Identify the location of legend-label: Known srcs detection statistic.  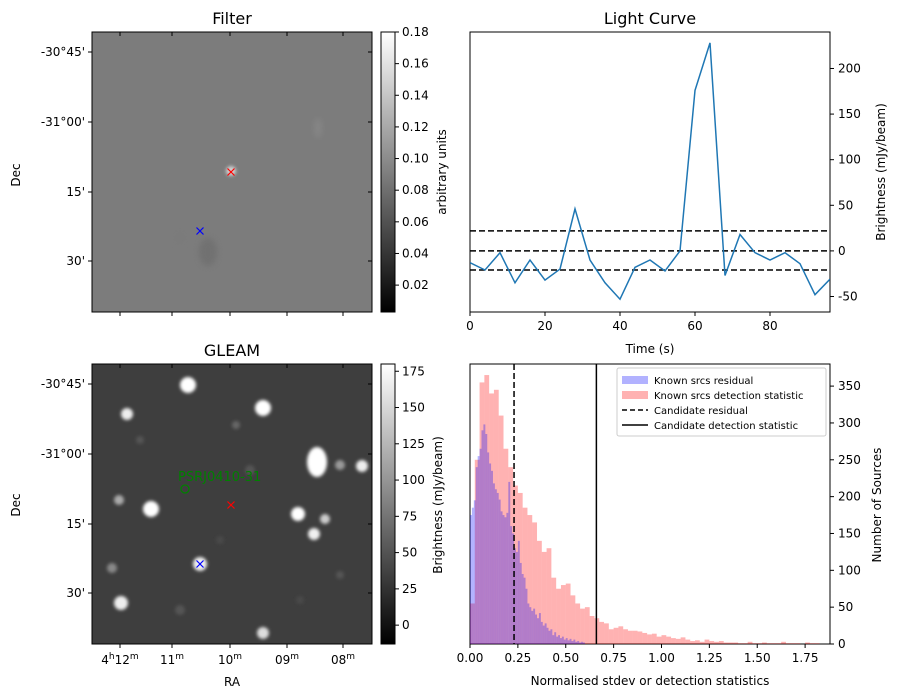
(728, 396).